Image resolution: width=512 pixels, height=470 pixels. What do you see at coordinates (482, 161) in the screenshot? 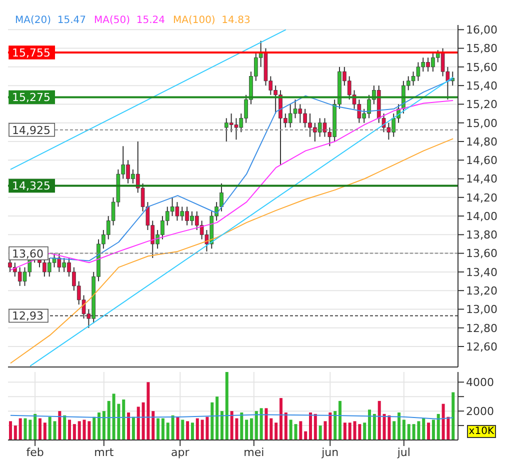
I see `y-tick-label: 14,60` at bounding box center [482, 161].